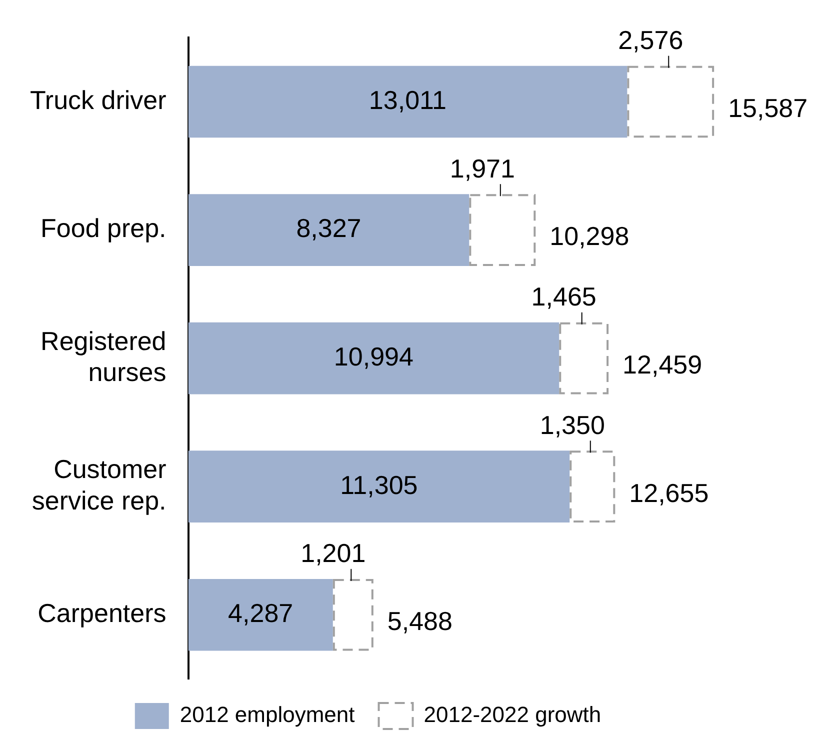 The width and height of the screenshot is (838, 739). What do you see at coordinates (99, 485) in the screenshot?
I see `y-tick-label: Customer service rep.` at bounding box center [99, 485].